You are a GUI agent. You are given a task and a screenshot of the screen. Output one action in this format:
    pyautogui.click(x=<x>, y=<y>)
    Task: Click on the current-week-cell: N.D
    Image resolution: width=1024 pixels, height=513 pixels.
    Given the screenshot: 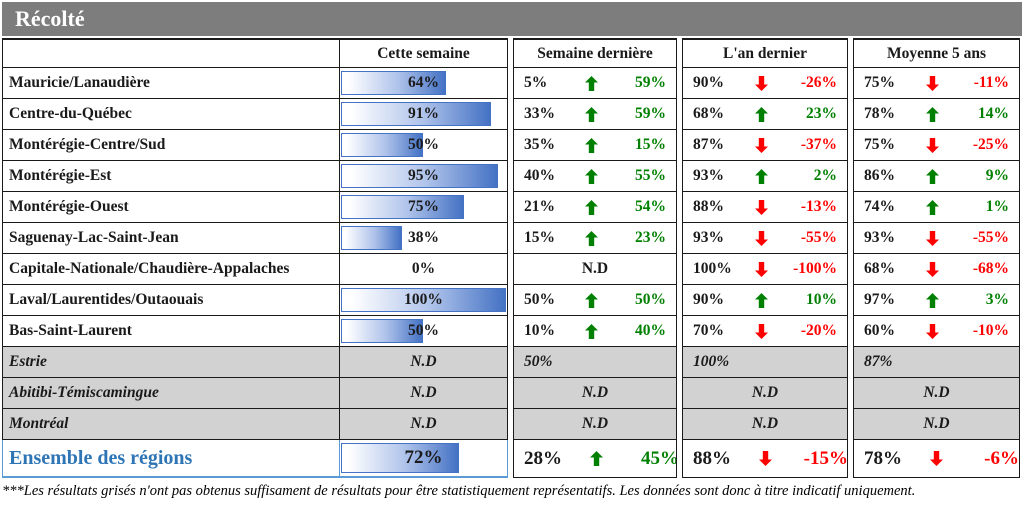 What is the action you would take?
    pyautogui.click(x=424, y=393)
    